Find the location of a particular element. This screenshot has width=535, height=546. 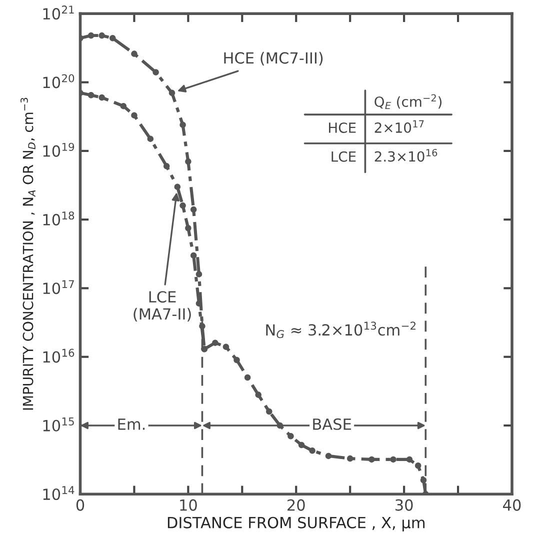

y-tick-label: 10$^{15}$ is located at coordinates (58, 425).